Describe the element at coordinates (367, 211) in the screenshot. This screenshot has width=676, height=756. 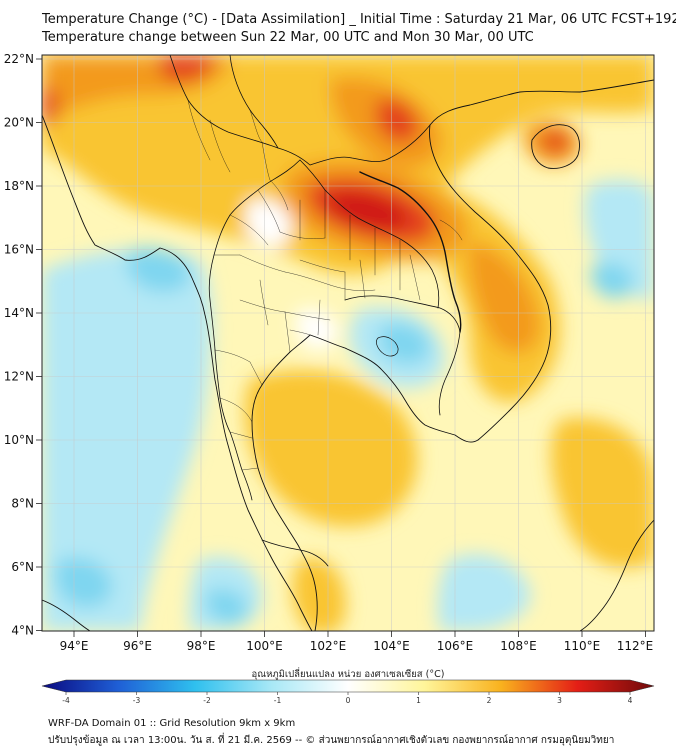
I see `hottest-core` at that location.